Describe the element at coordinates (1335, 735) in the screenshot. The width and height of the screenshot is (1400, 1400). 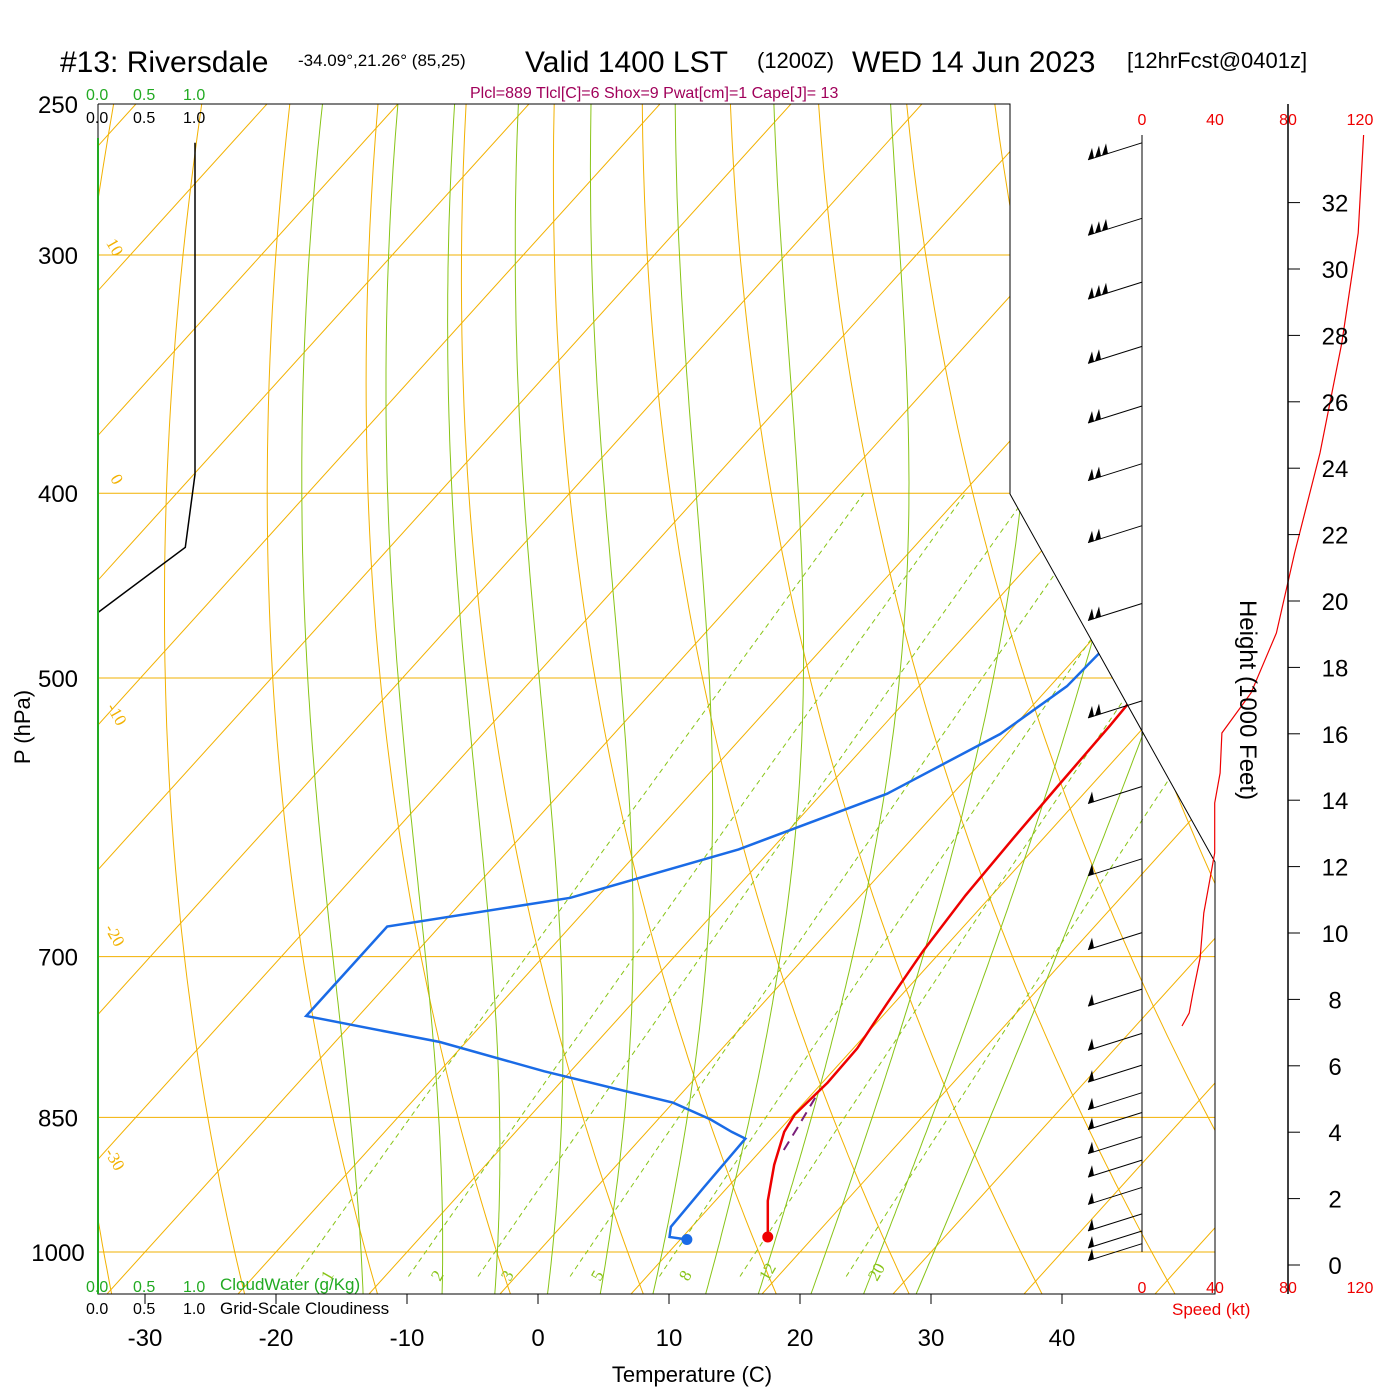
I see `height-tick-label-16: 16` at that location.